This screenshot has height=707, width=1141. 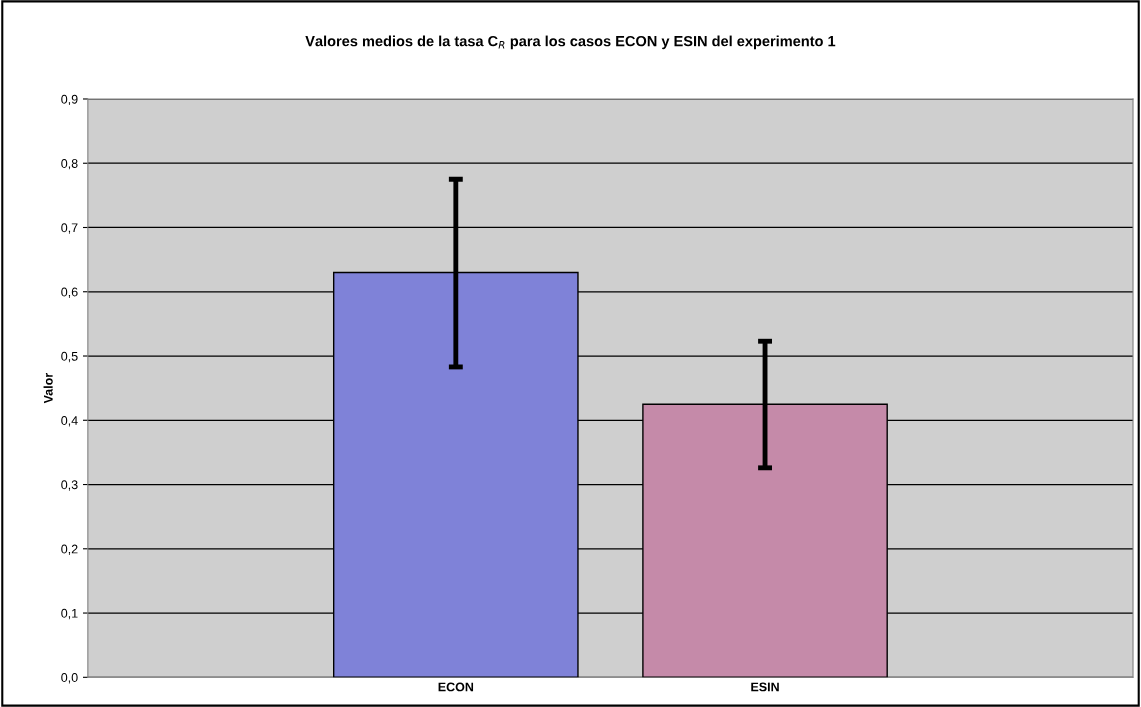 What do you see at coordinates (570, 42) in the screenshot?
I see `chart-title: Valores medios de la tasa C$_{R}$ para los casos ECON y ESIN del experimento 1` at bounding box center [570, 42].